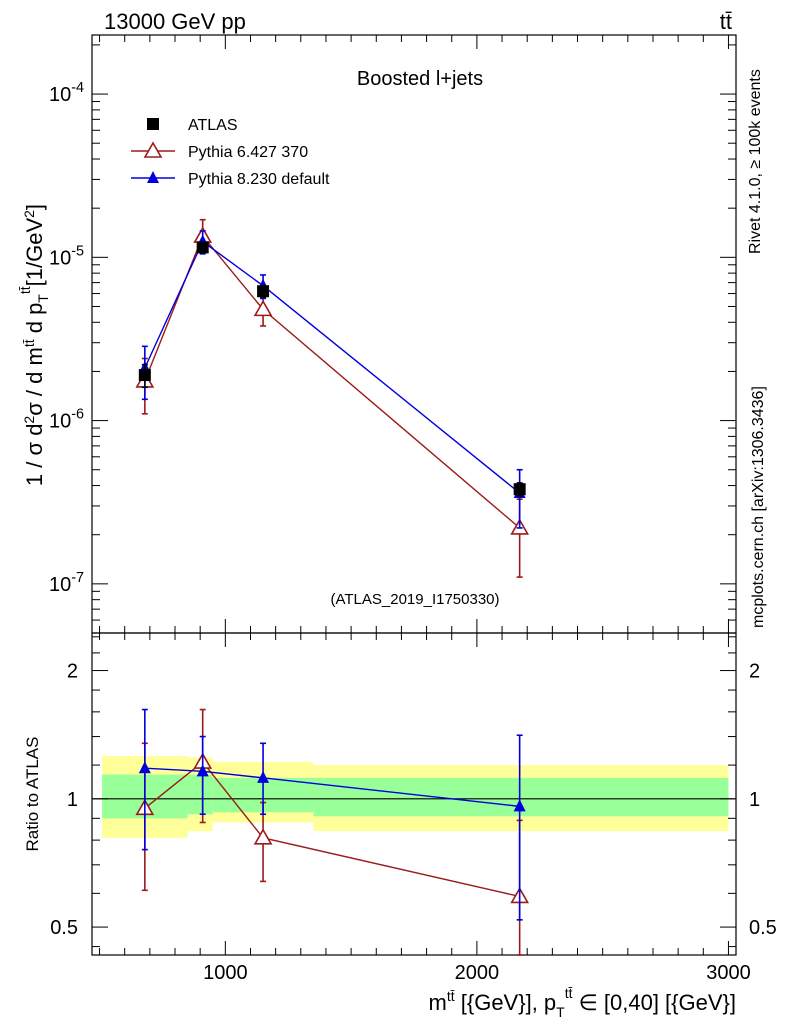 Image resolution: width=786 pixels, height=1024 pixels. What do you see at coordinates (200, 794) in the screenshot?
I see `uncertainty-band-inner` at bounding box center [200, 794].